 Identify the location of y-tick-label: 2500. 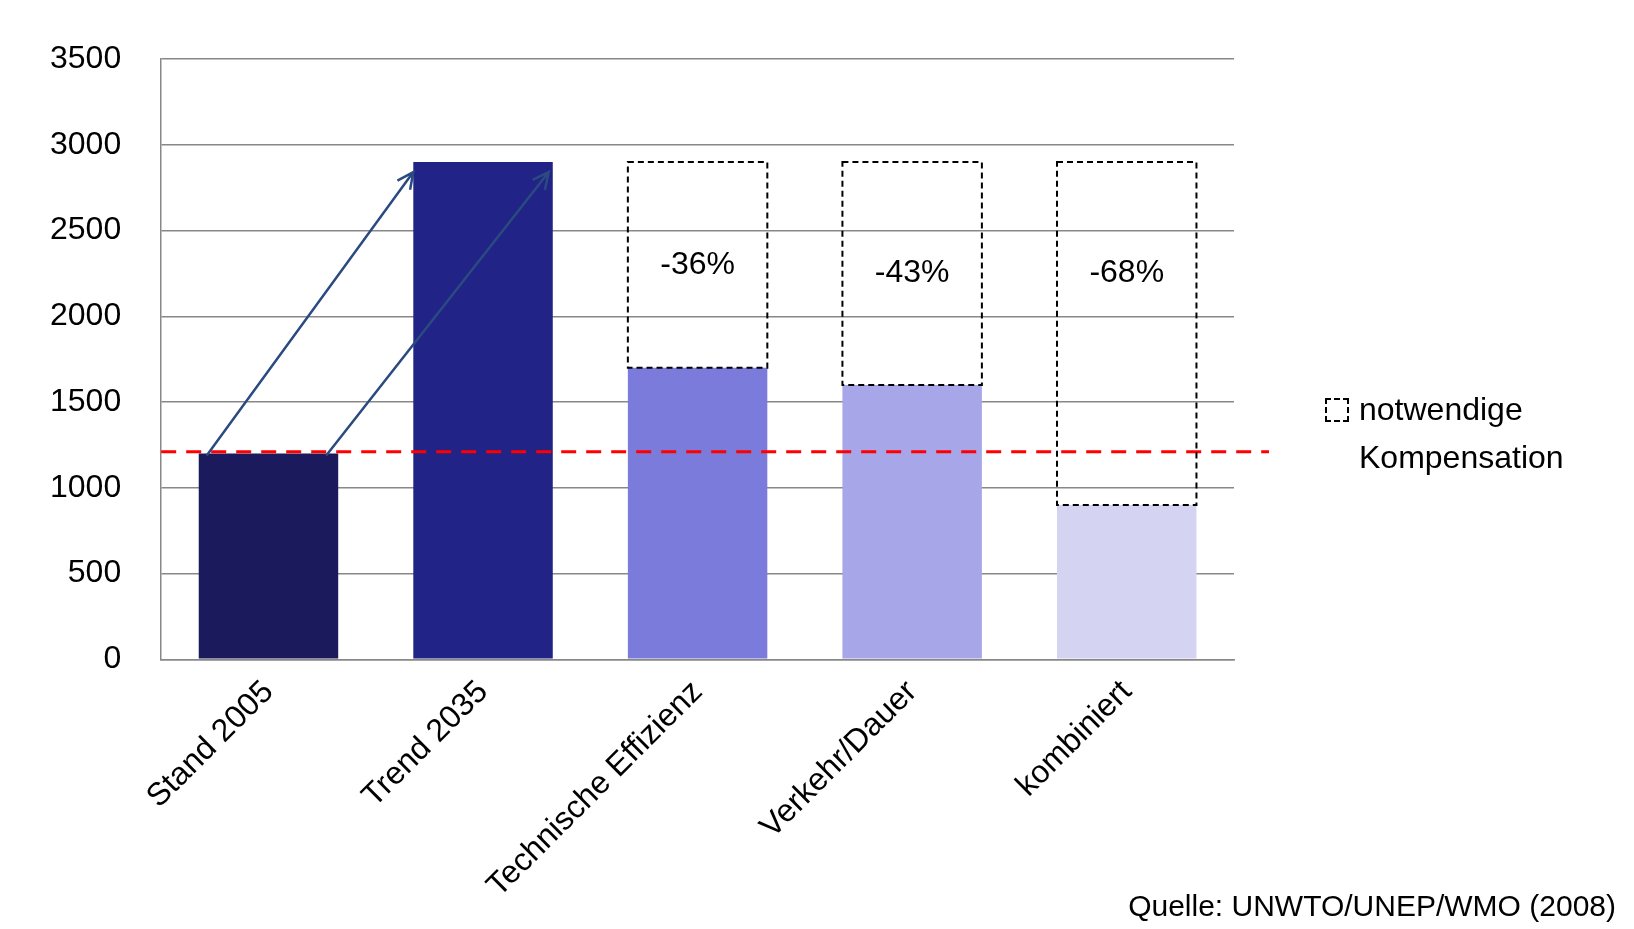
(86, 228).